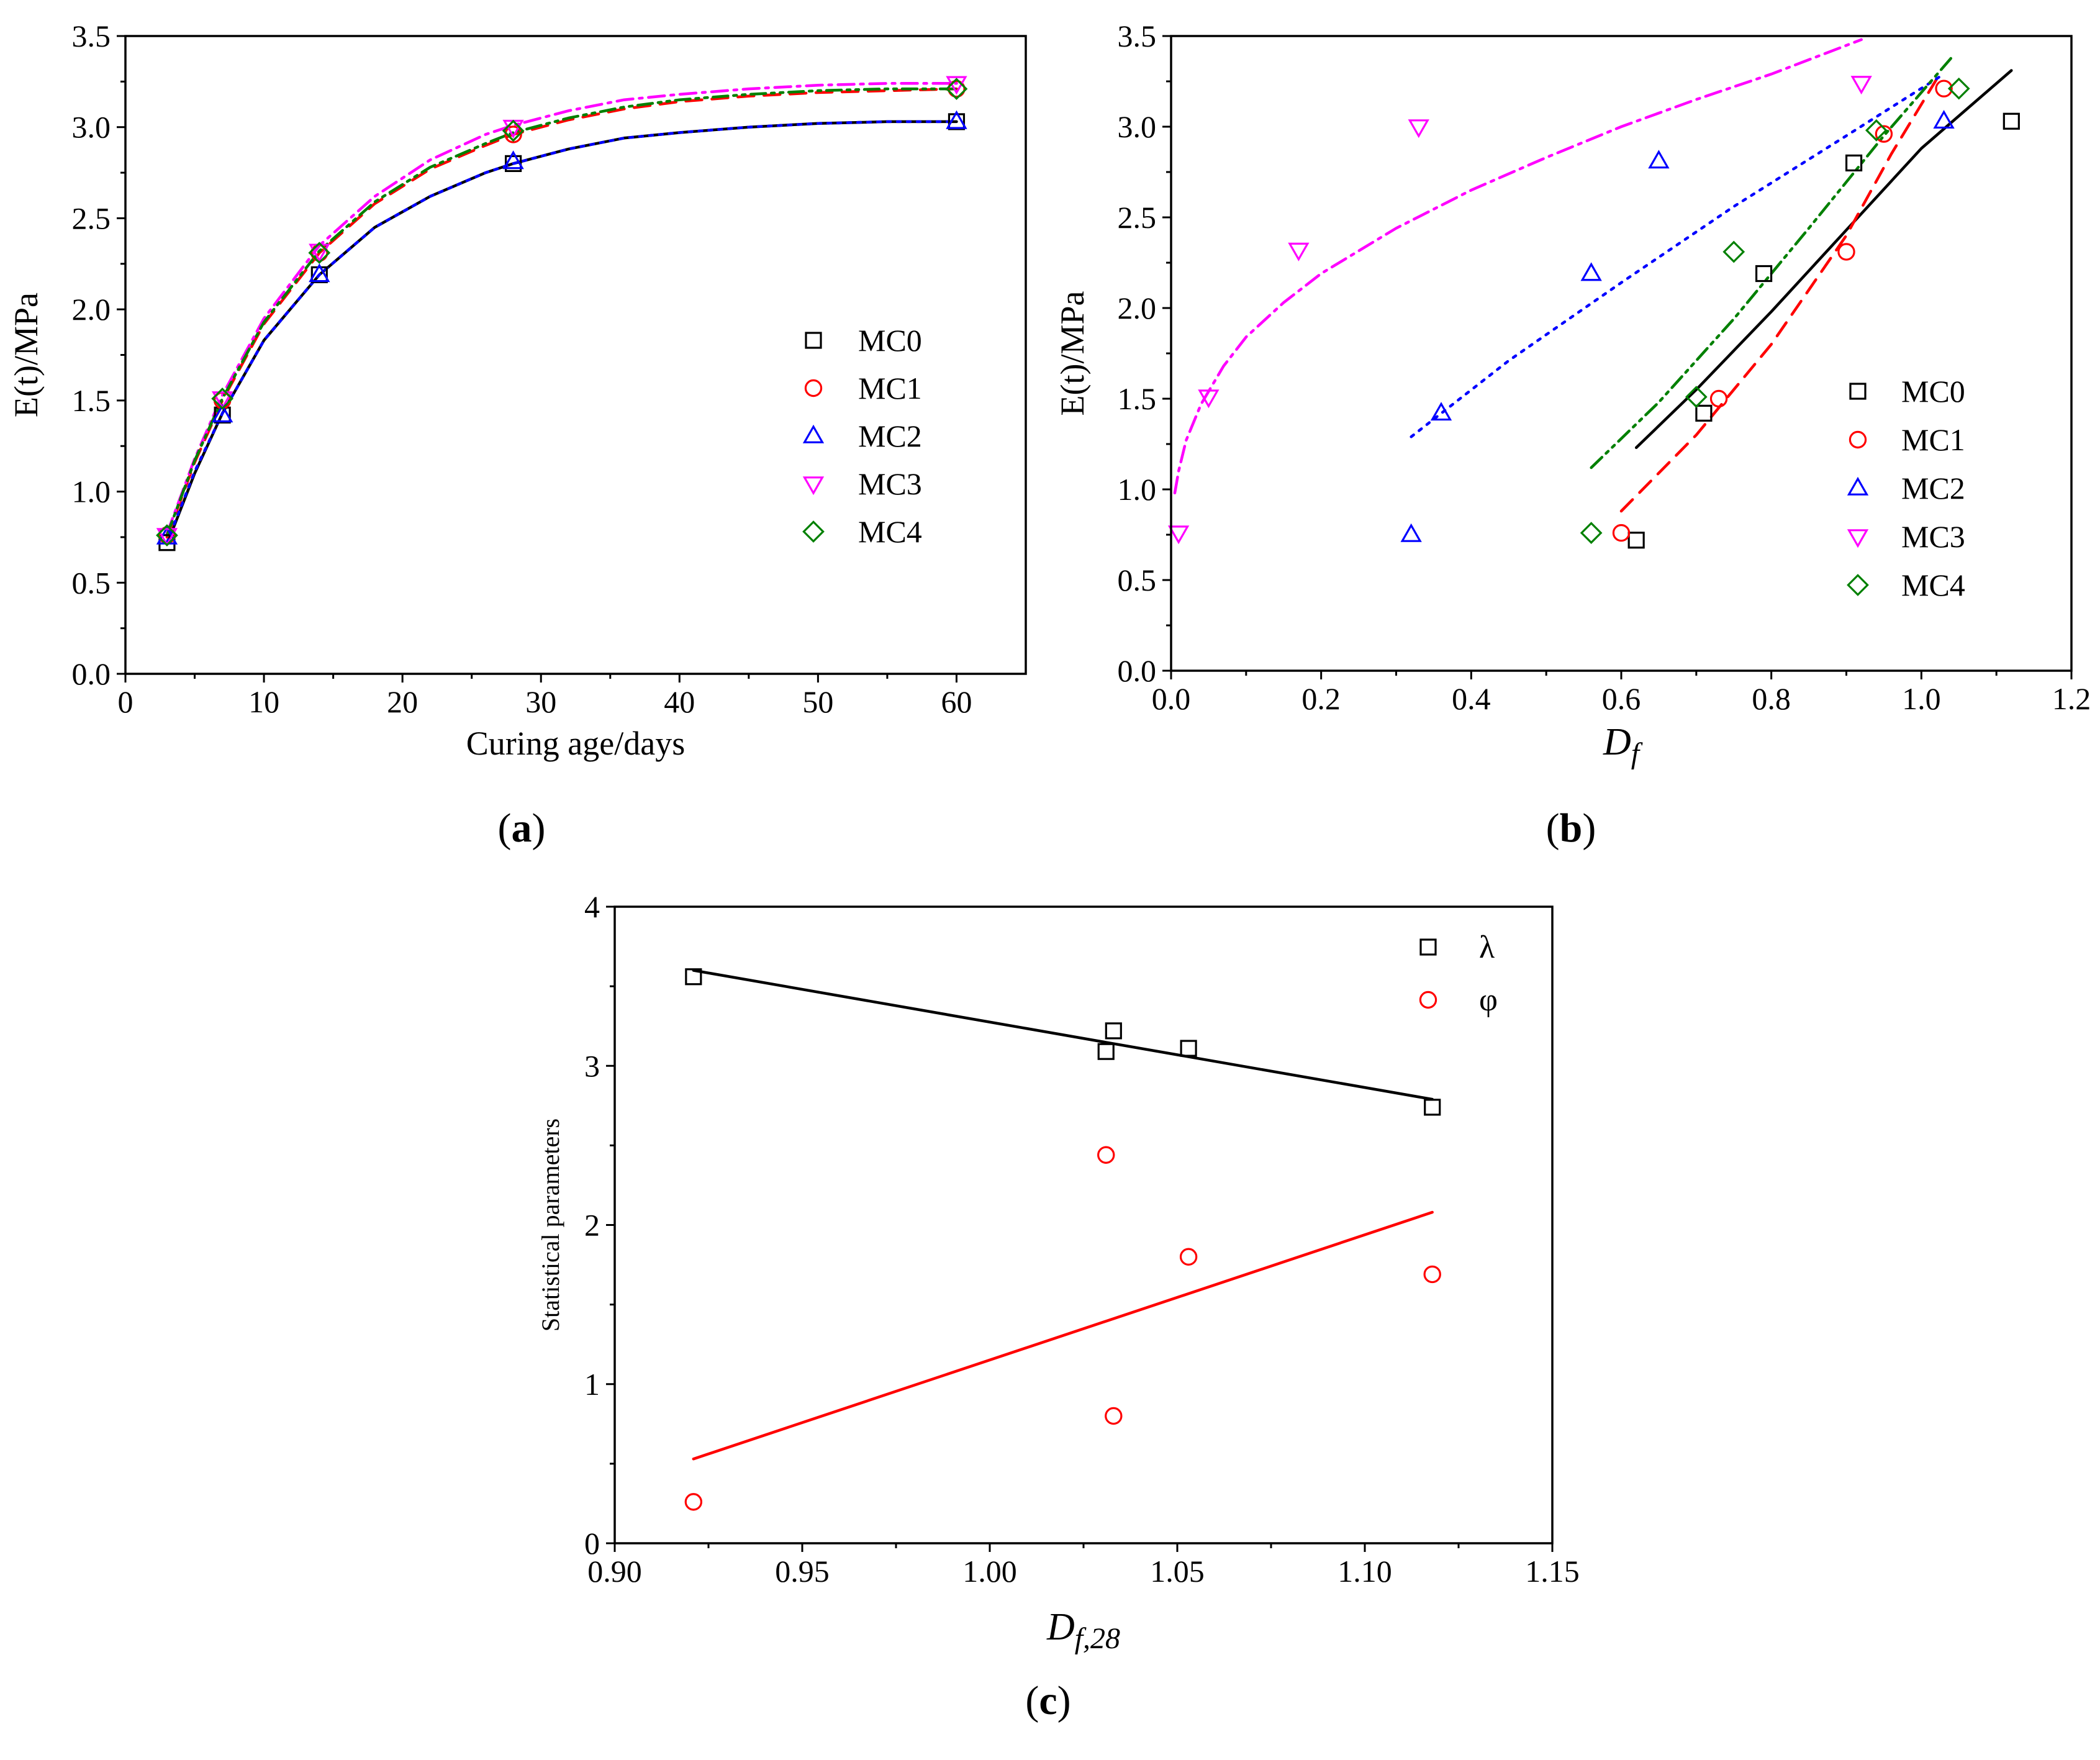 The image size is (2100, 1760). Describe the element at coordinates (592, 1543) in the screenshot. I see `y-tick-label: 0` at that location.